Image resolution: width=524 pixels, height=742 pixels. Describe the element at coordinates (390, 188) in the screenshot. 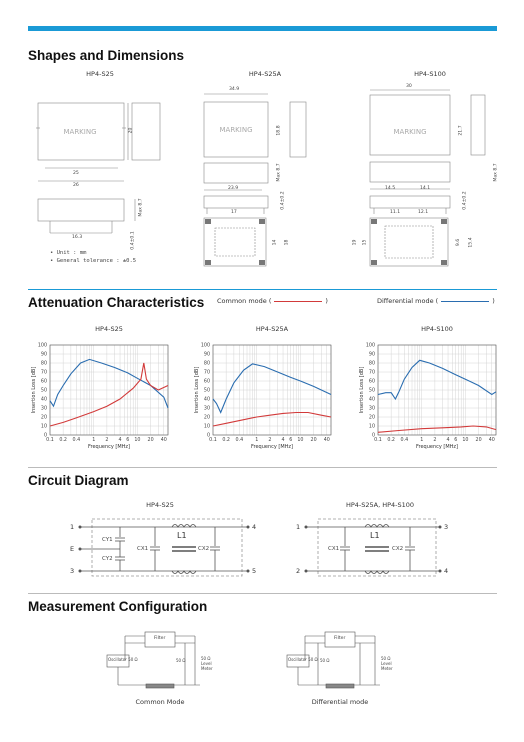

I see `s100-dim-14-5: 14.5` at that location.